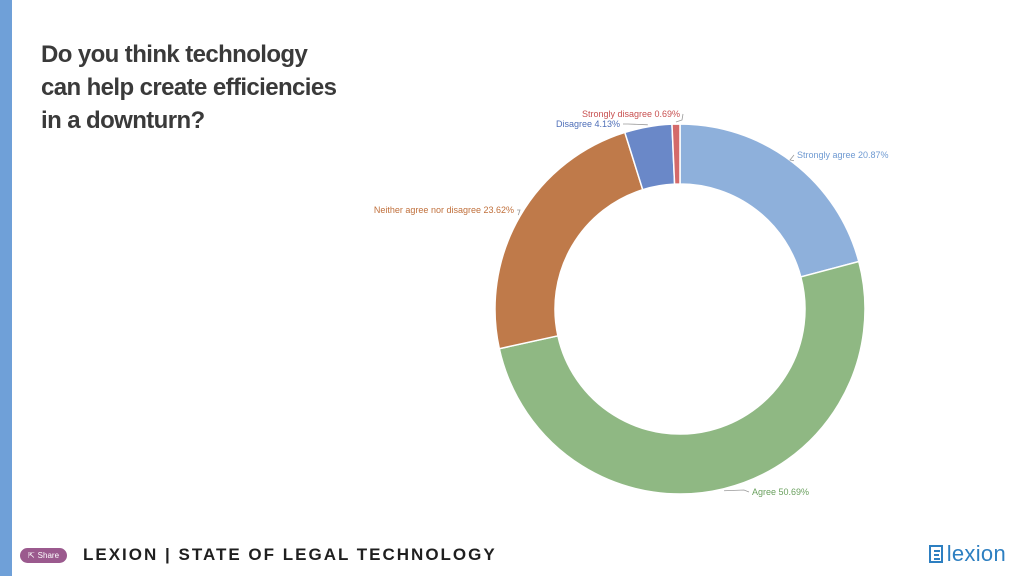 Image resolution: width=1024 pixels, height=576 pixels. Describe the element at coordinates (682, 377) in the screenshot. I see `donut-slice-agree` at that location.